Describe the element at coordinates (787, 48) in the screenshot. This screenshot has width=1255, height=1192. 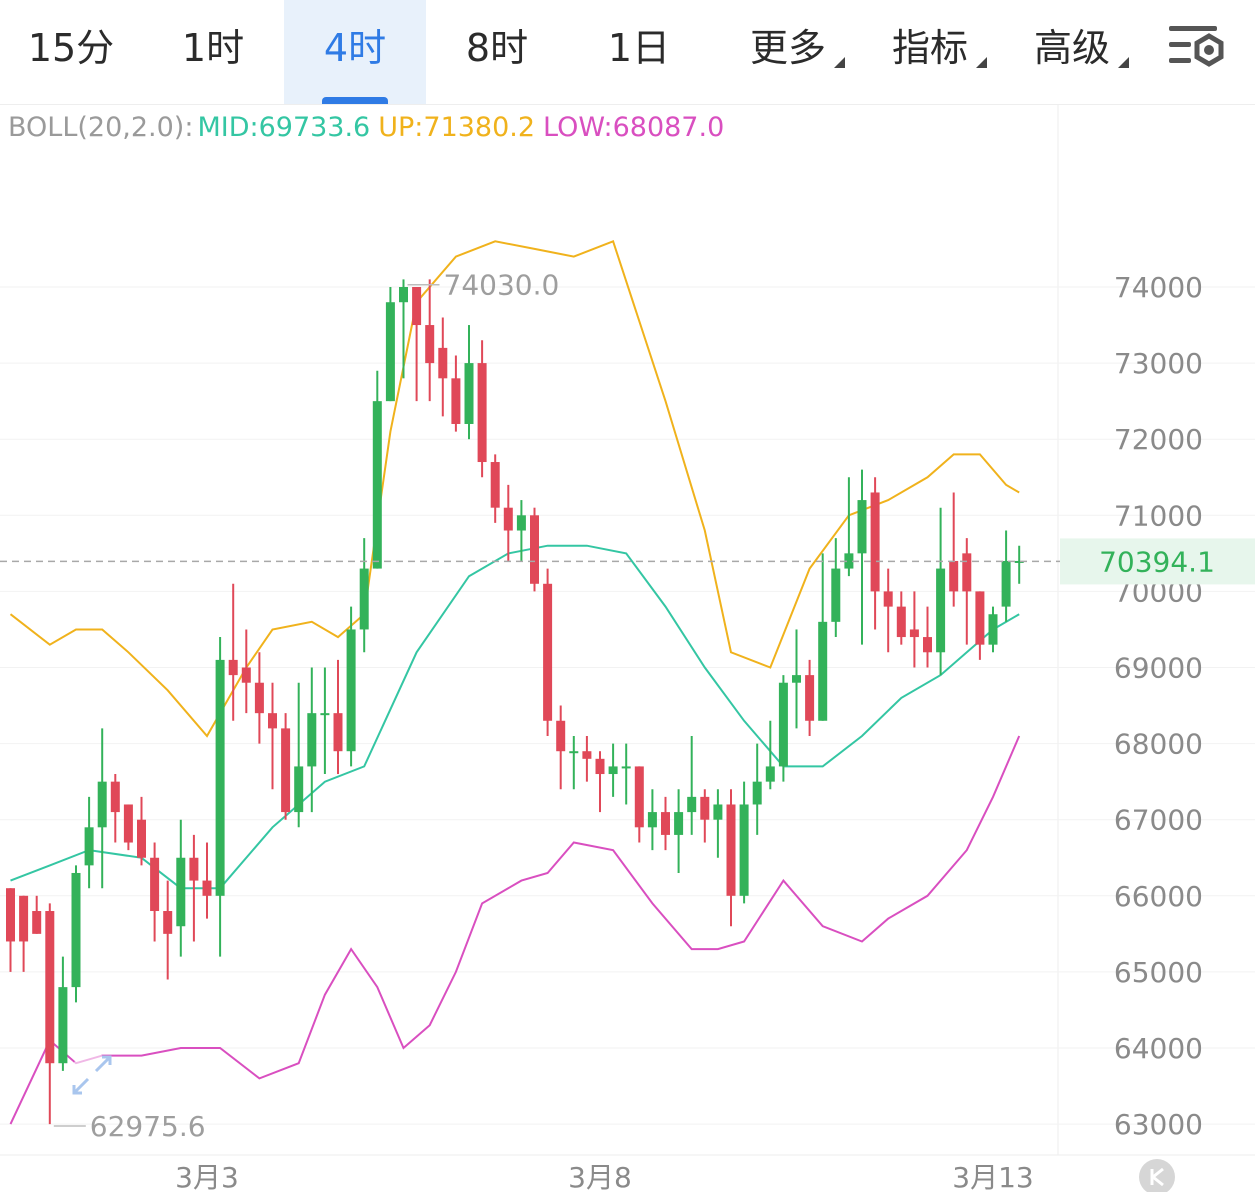
I see `more-menu-label: 更多` at that location.